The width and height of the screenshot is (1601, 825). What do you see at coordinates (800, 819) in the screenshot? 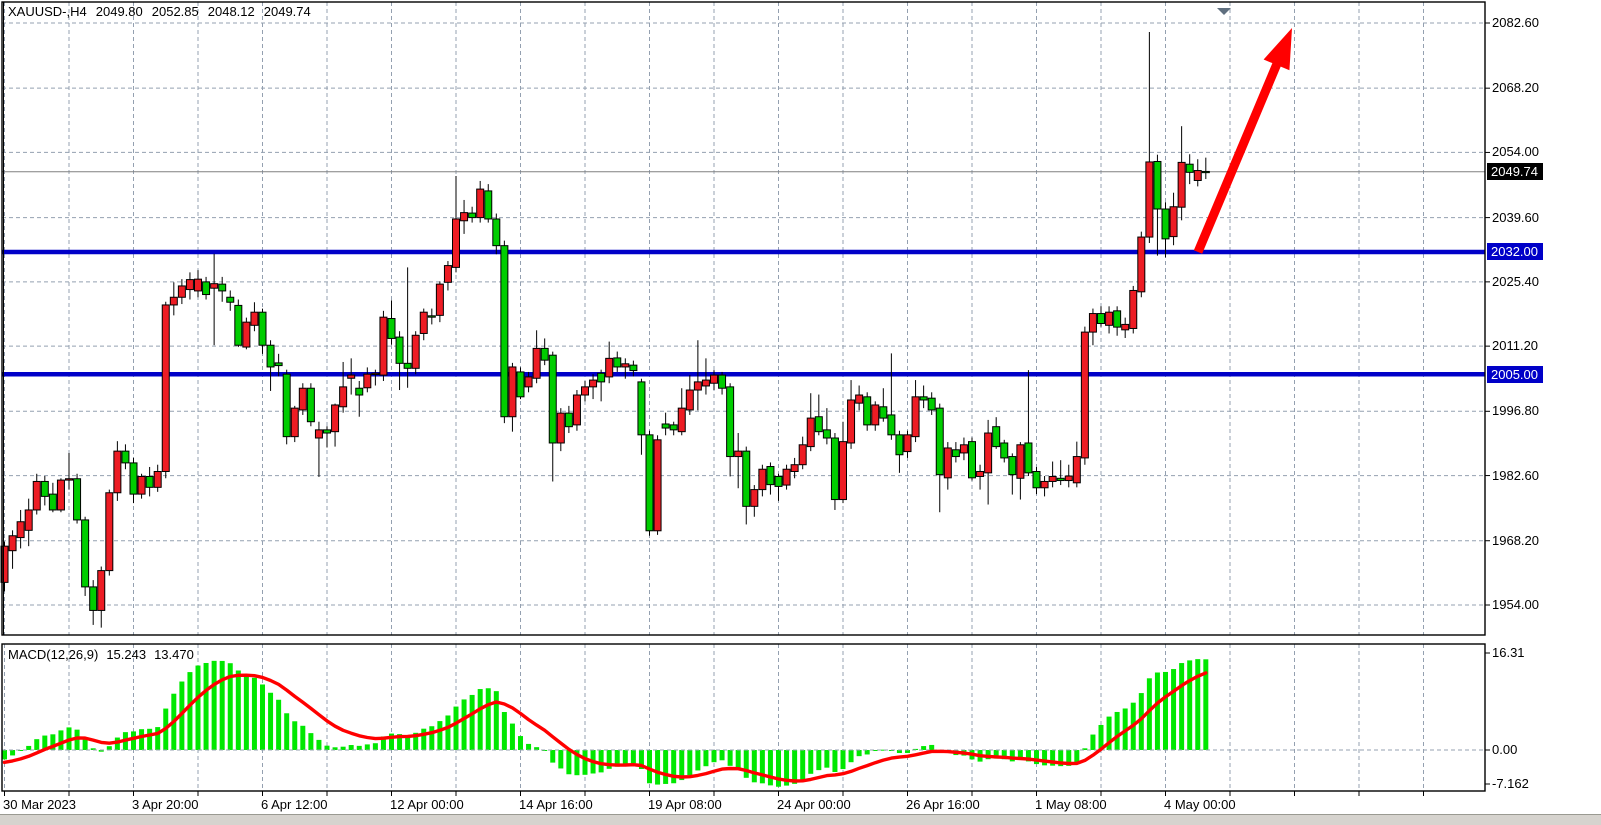
I see `status-strip` at bounding box center [800, 819].